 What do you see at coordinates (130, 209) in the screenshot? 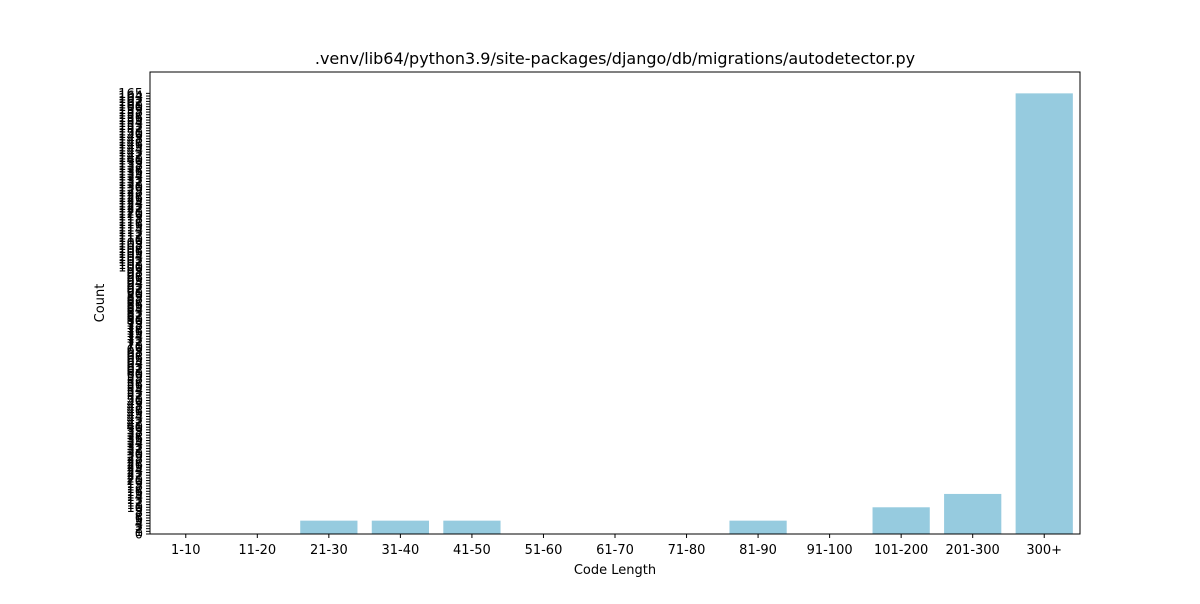
I see `y-tick-label: 122` at bounding box center [130, 209].